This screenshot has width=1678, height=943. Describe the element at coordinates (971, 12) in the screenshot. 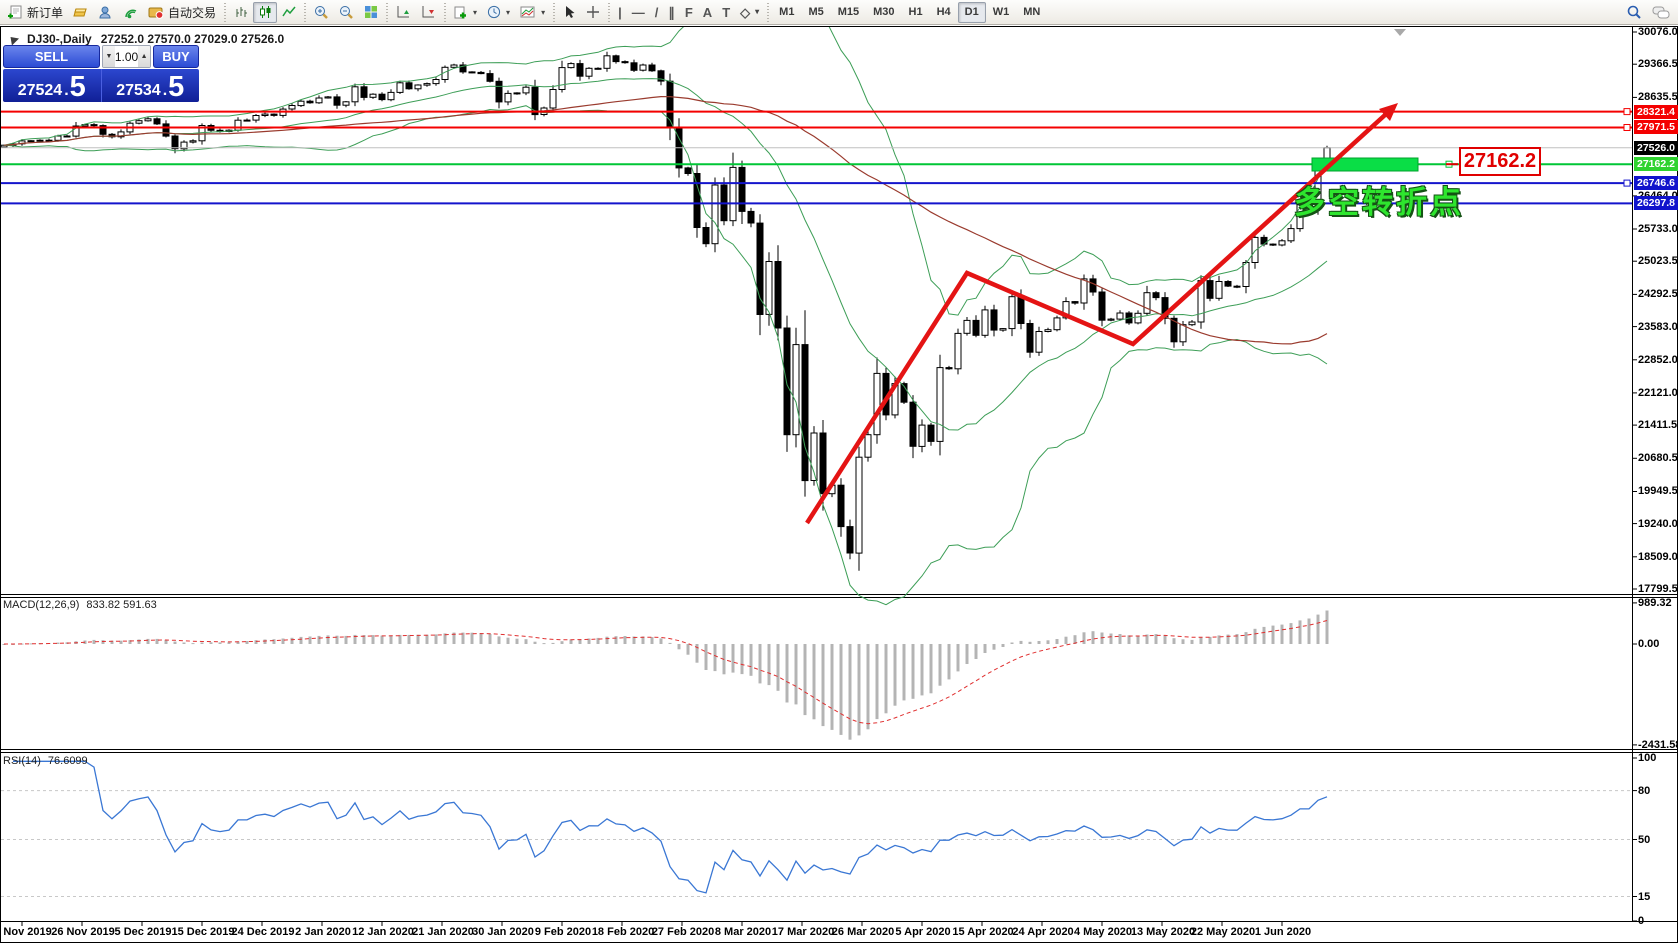

I see `timeframe-d1-button: D1` at that location.